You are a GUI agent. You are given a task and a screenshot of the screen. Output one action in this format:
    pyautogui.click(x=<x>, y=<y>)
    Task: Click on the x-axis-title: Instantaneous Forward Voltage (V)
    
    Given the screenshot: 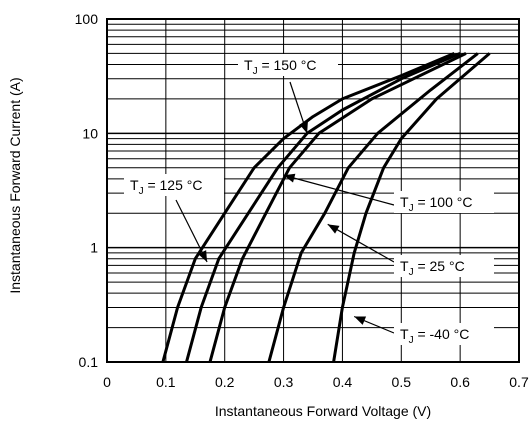 What is the action you would take?
    pyautogui.click(x=323, y=411)
    